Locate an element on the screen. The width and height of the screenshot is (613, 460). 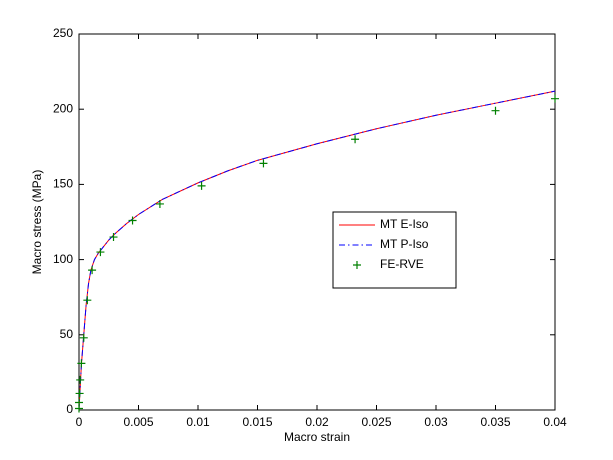
x-tick-label: 0 is located at coordinates (79, 422).